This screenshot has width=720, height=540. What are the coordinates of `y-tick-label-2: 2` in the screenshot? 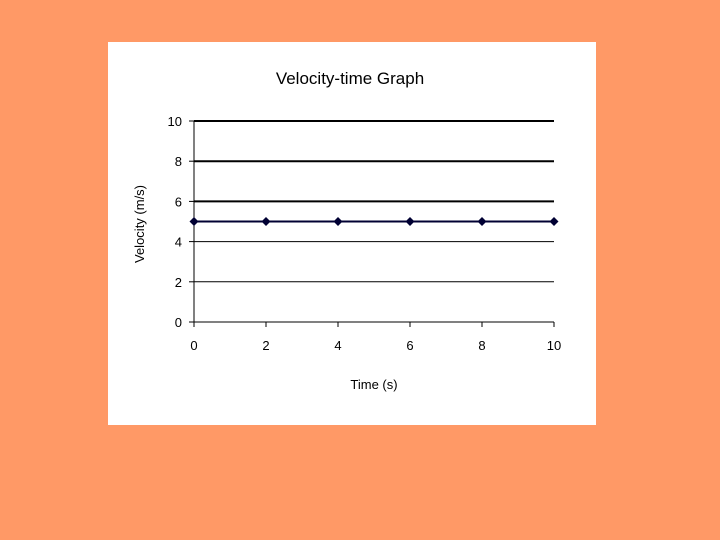 It's located at (178, 282).